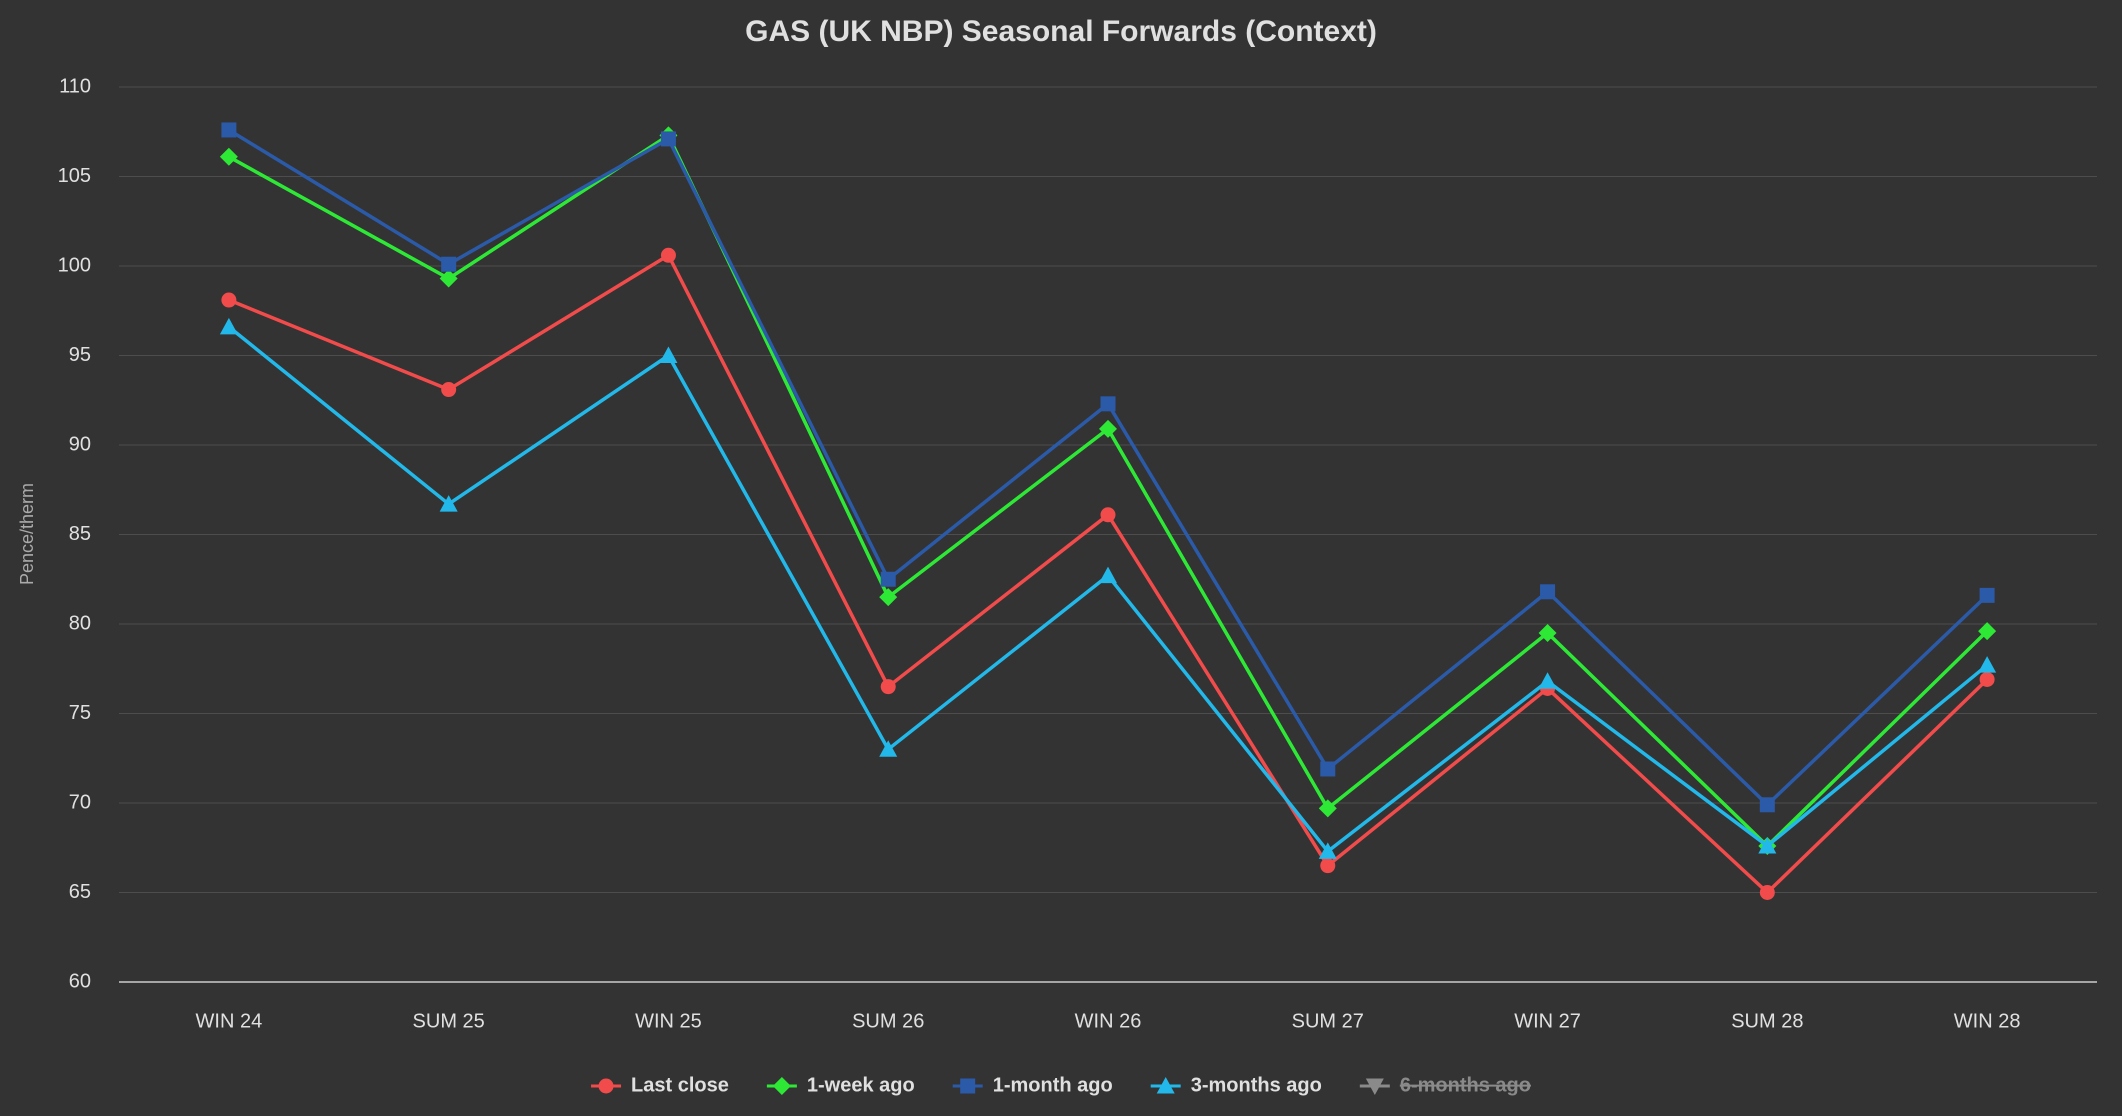  What do you see at coordinates (27, 534) in the screenshot?
I see `y-axis-title: Pence/therm` at bounding box center [27, 534].